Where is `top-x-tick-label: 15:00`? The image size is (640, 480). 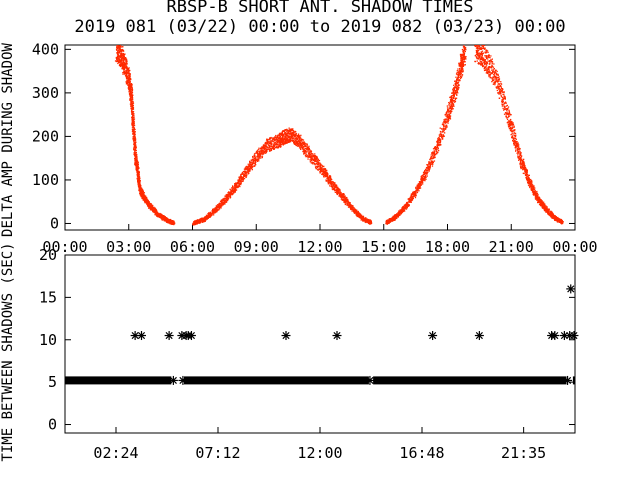 top-x-tick-label: 15:00 is located at coordinates (383, 247).